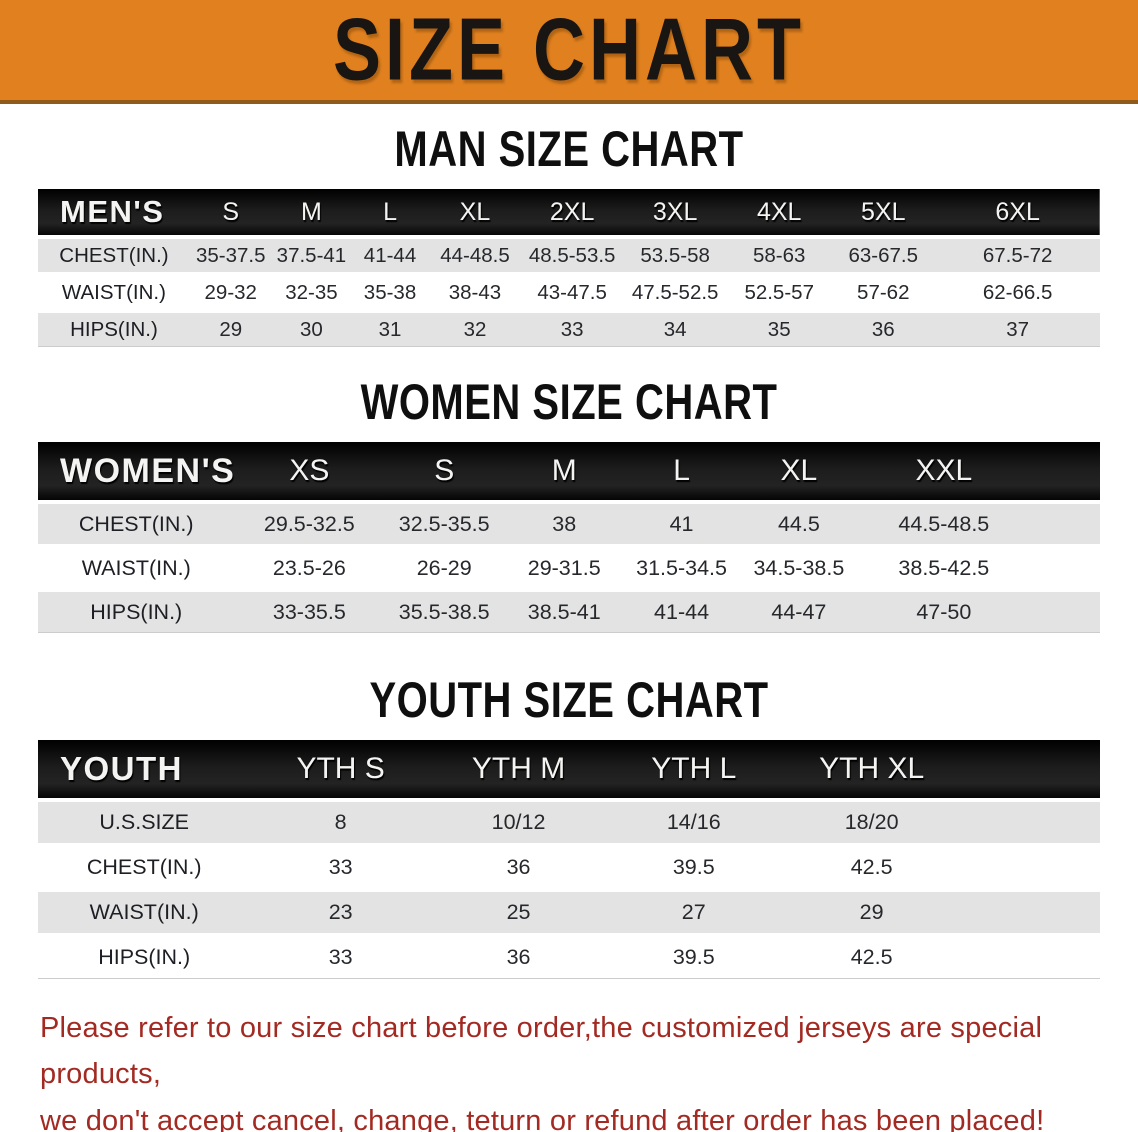  I want to click on youth-table-label: YOUTH, so click(121, 768).